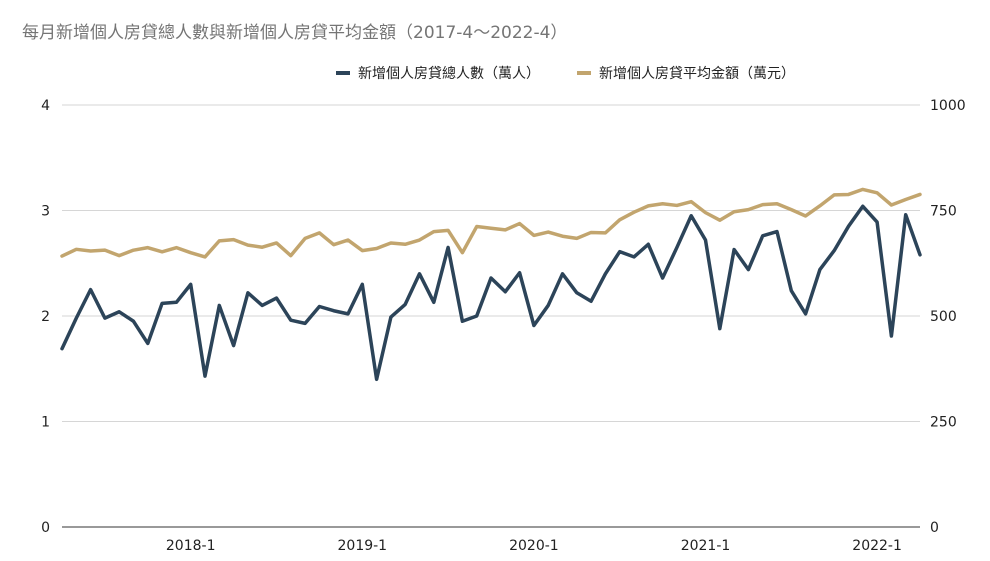  Describe the element at coordinates (877, 546) in the screenshot. I see `x-tick-label: 2022-1` at that location.